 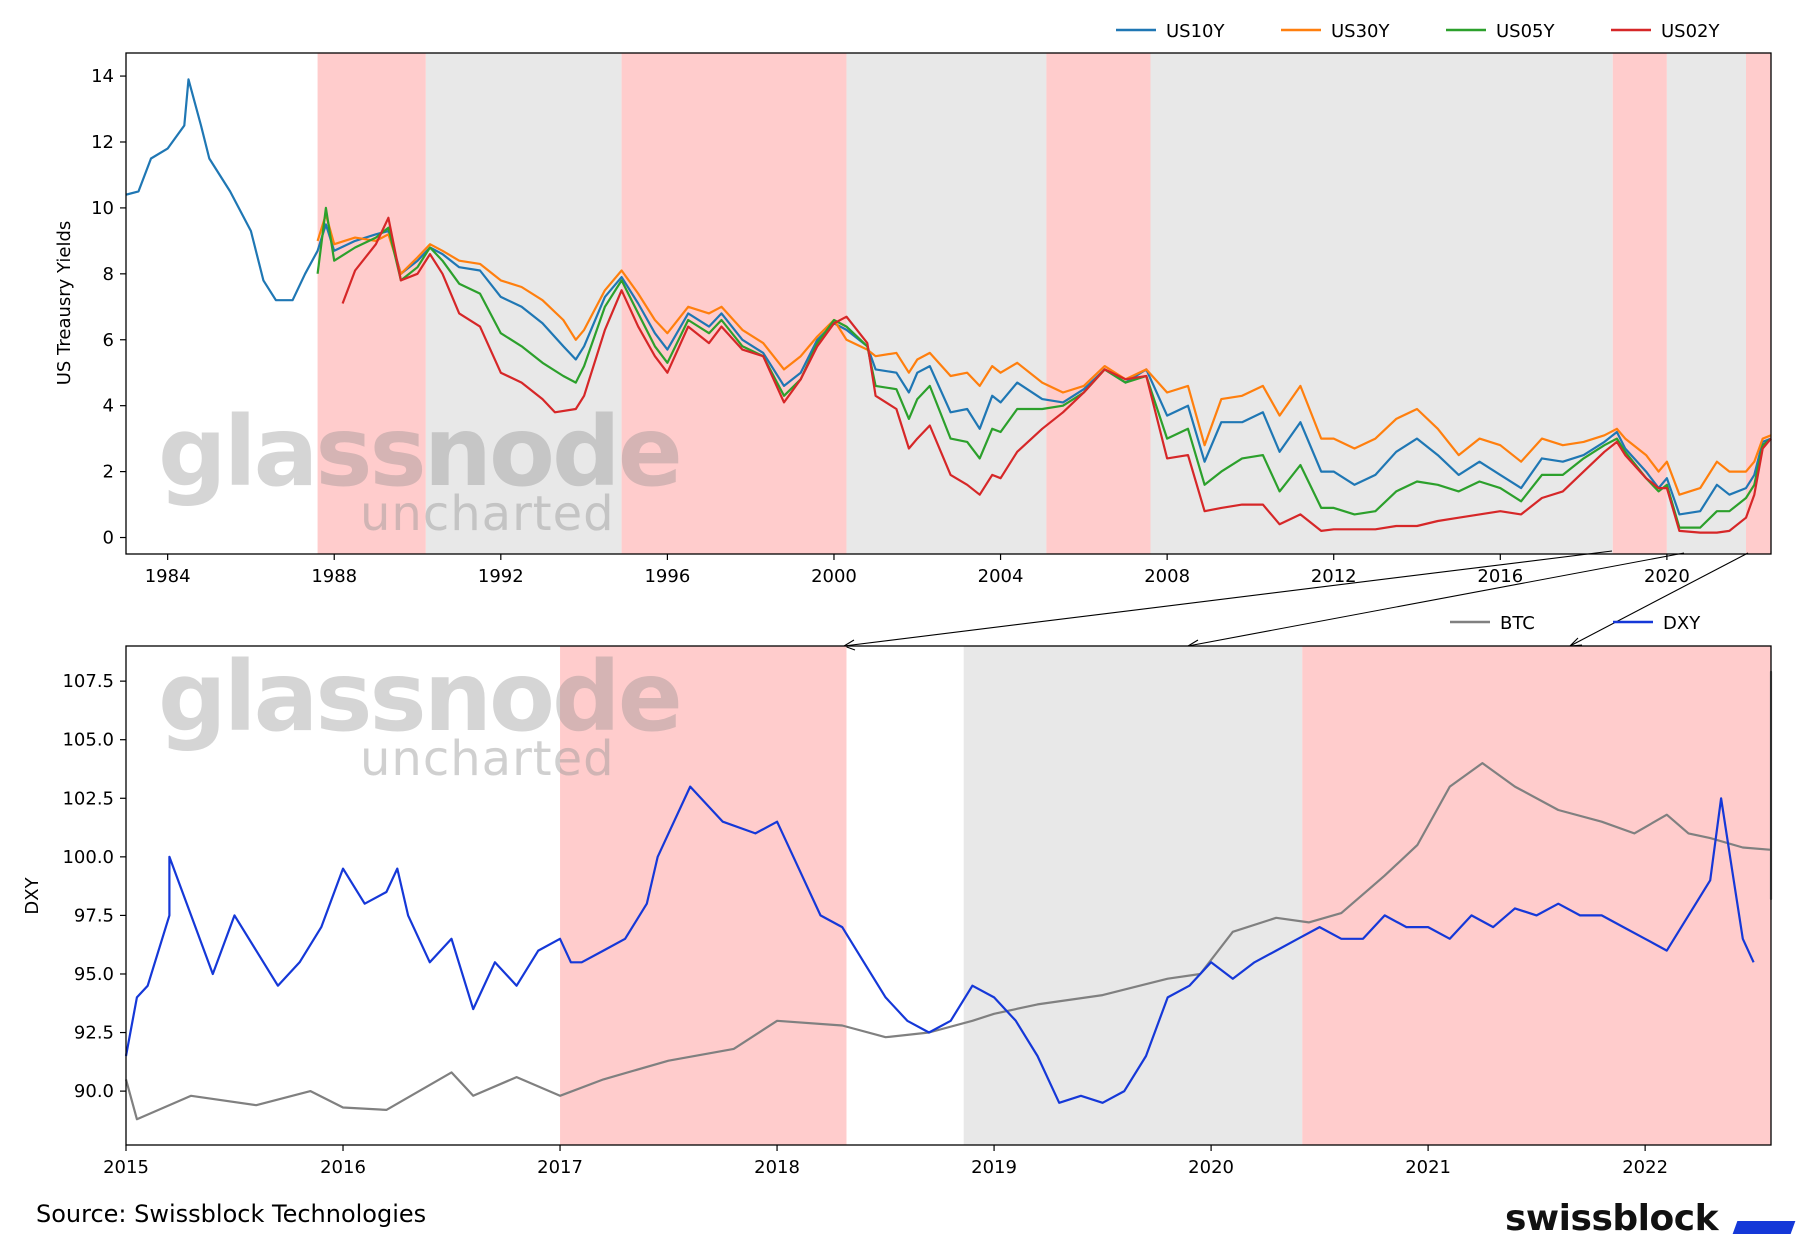 I want to click on legend-label-dxy: DXY, so click(x=1682, y=623).